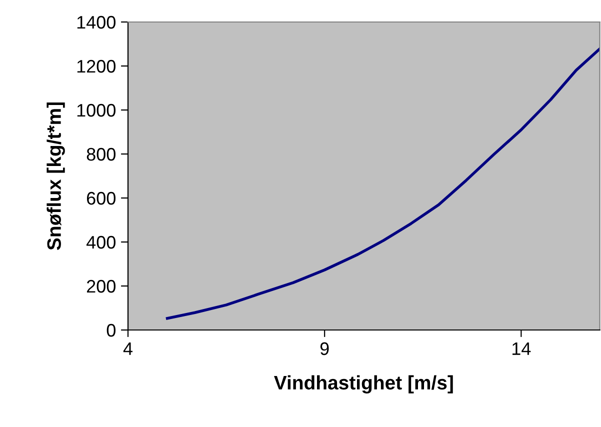  What do you see at coordinates (96, 110) in the screenshot?
I see `y-tick-label: 1000` at bounding box center [96, 110].